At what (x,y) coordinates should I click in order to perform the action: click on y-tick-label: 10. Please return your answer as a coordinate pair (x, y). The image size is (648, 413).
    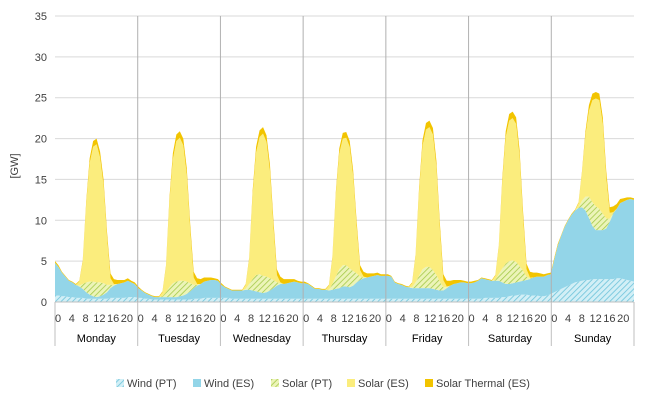
    Looking at the image, I should click on (41, 221).